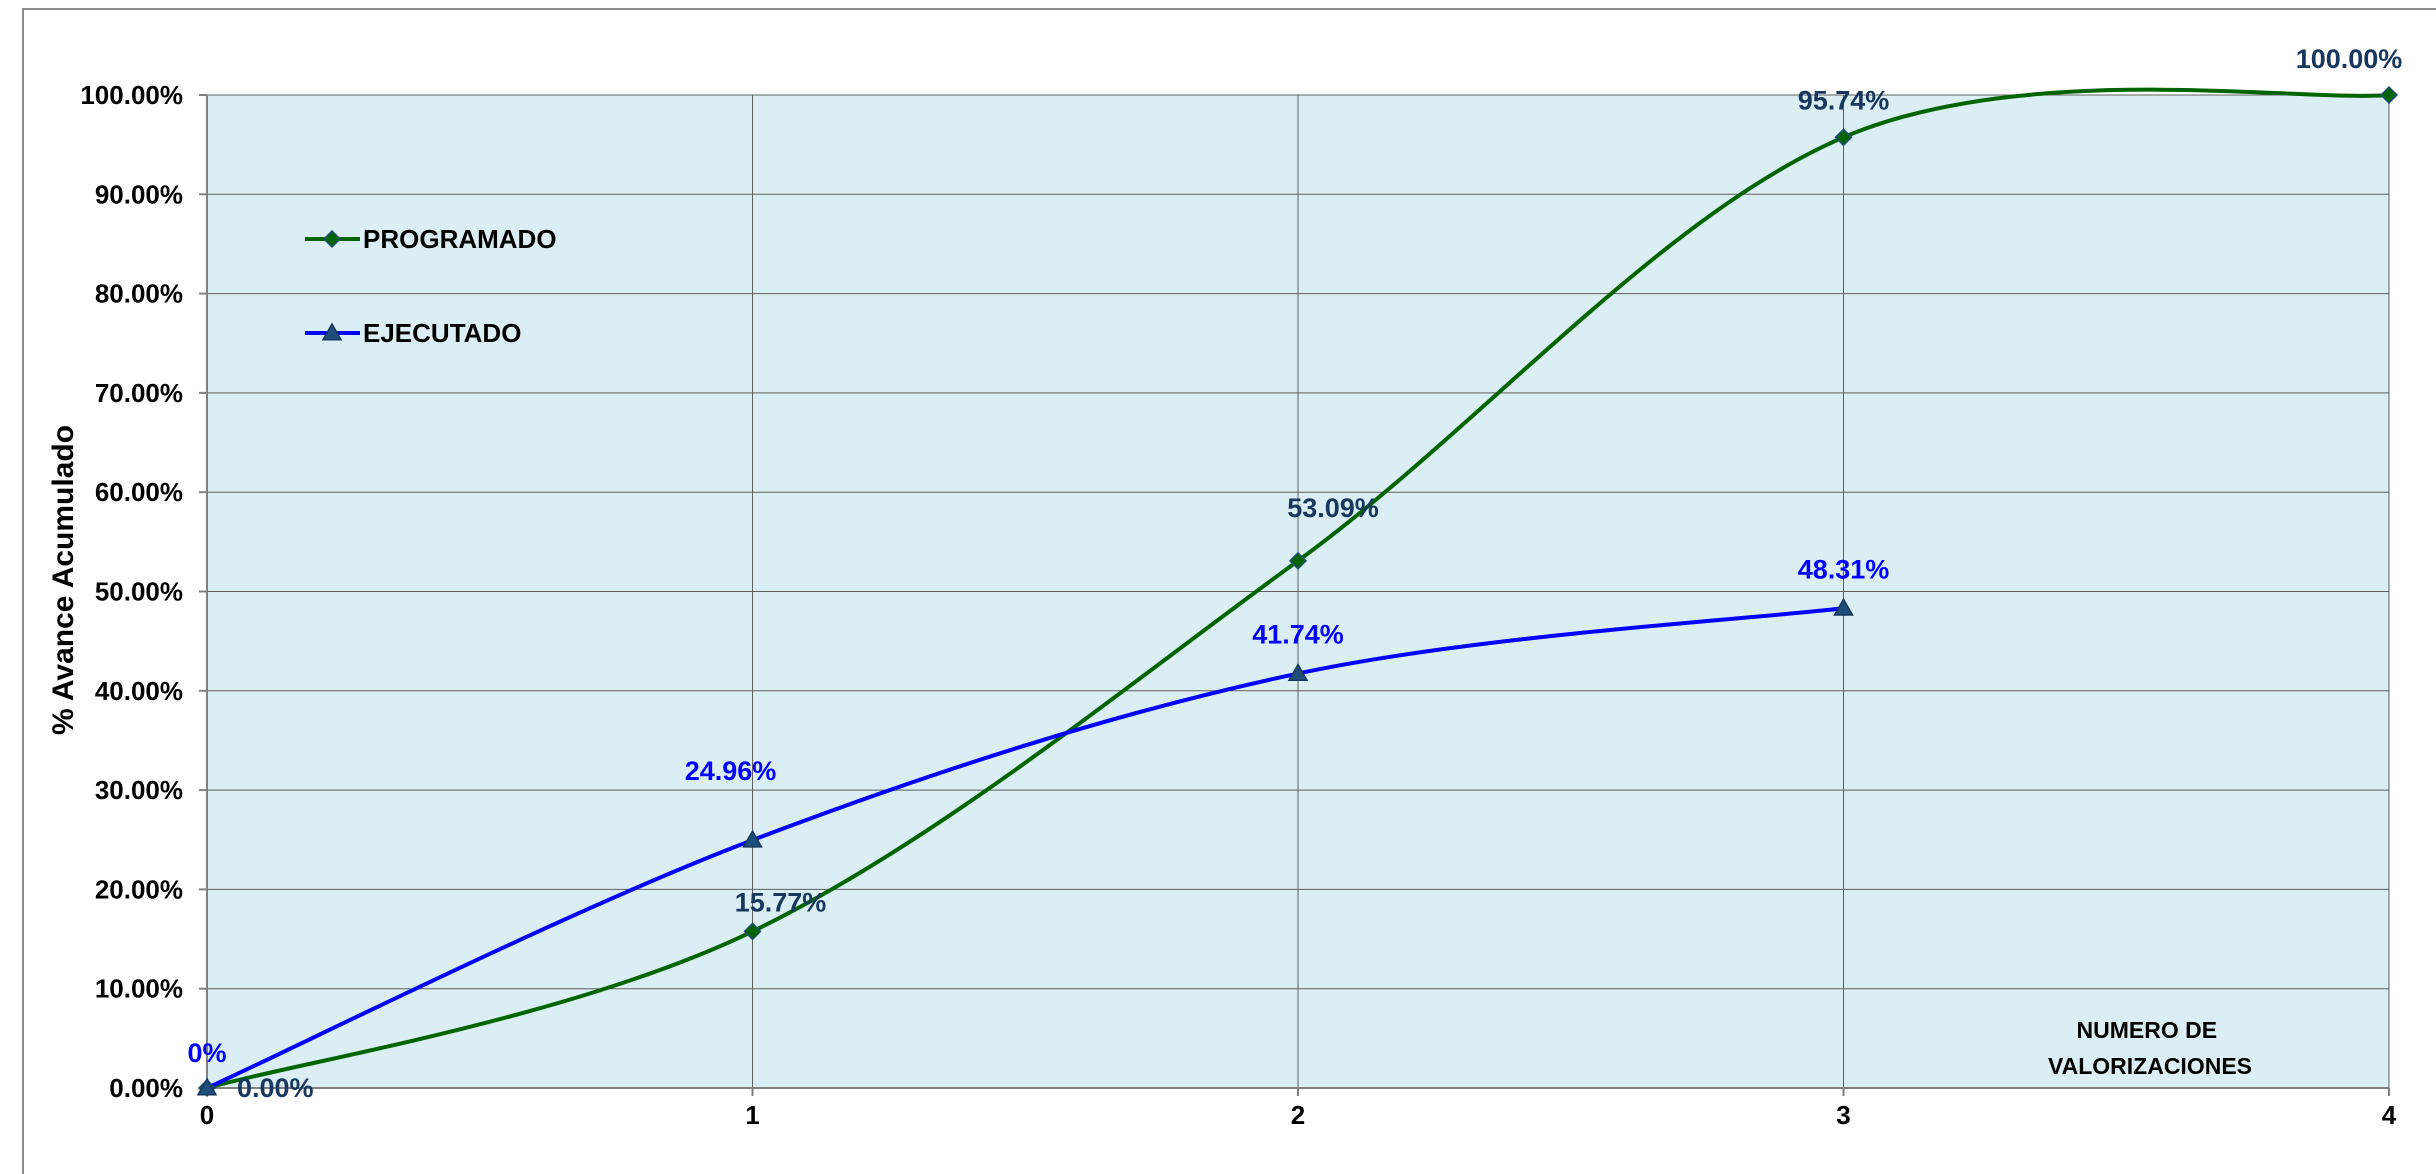 The width and height of the screenshot is (2436, 1174). I want to click on y-tick-label: 10.00%, so click(139, 989).